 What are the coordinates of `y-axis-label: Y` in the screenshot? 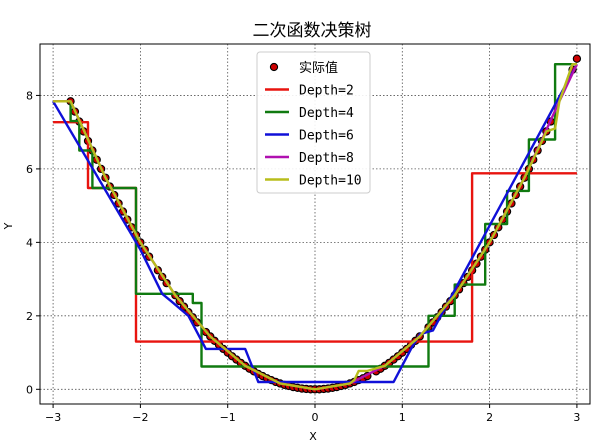 It's located at (8, 226).